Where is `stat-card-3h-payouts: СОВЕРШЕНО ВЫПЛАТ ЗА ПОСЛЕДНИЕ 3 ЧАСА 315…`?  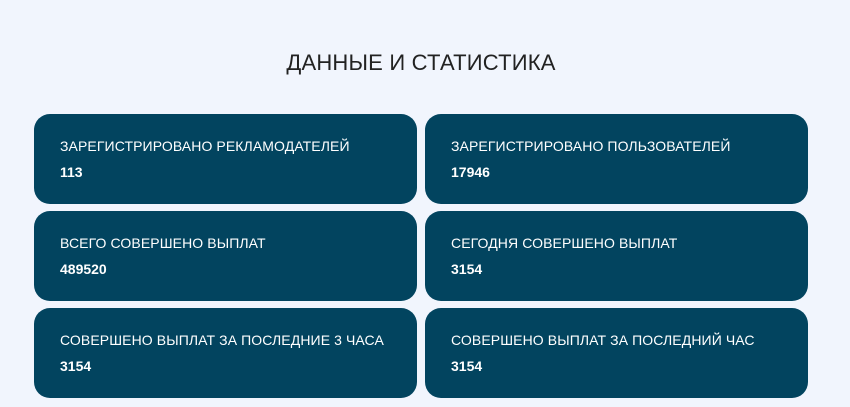
stat-card-3h-payouts: СОВЕРШЕНО ВЫПЛАТ ЗА ПОСЛЕДНИЕ 3 ЧАСА 315… is located at coordinates (225, 353).